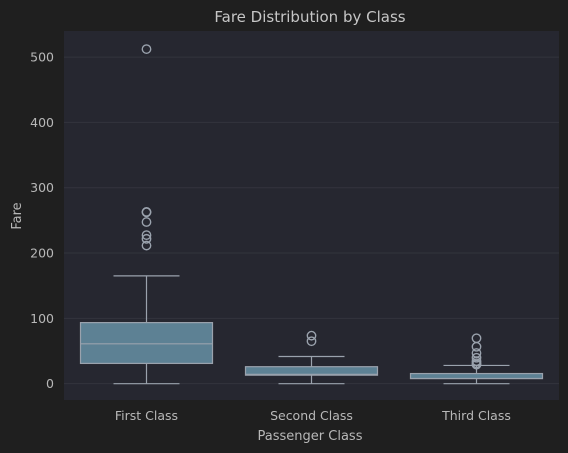 The image size is (568, 453). I want to click on y-tick-label: 400, so click(42, 122).